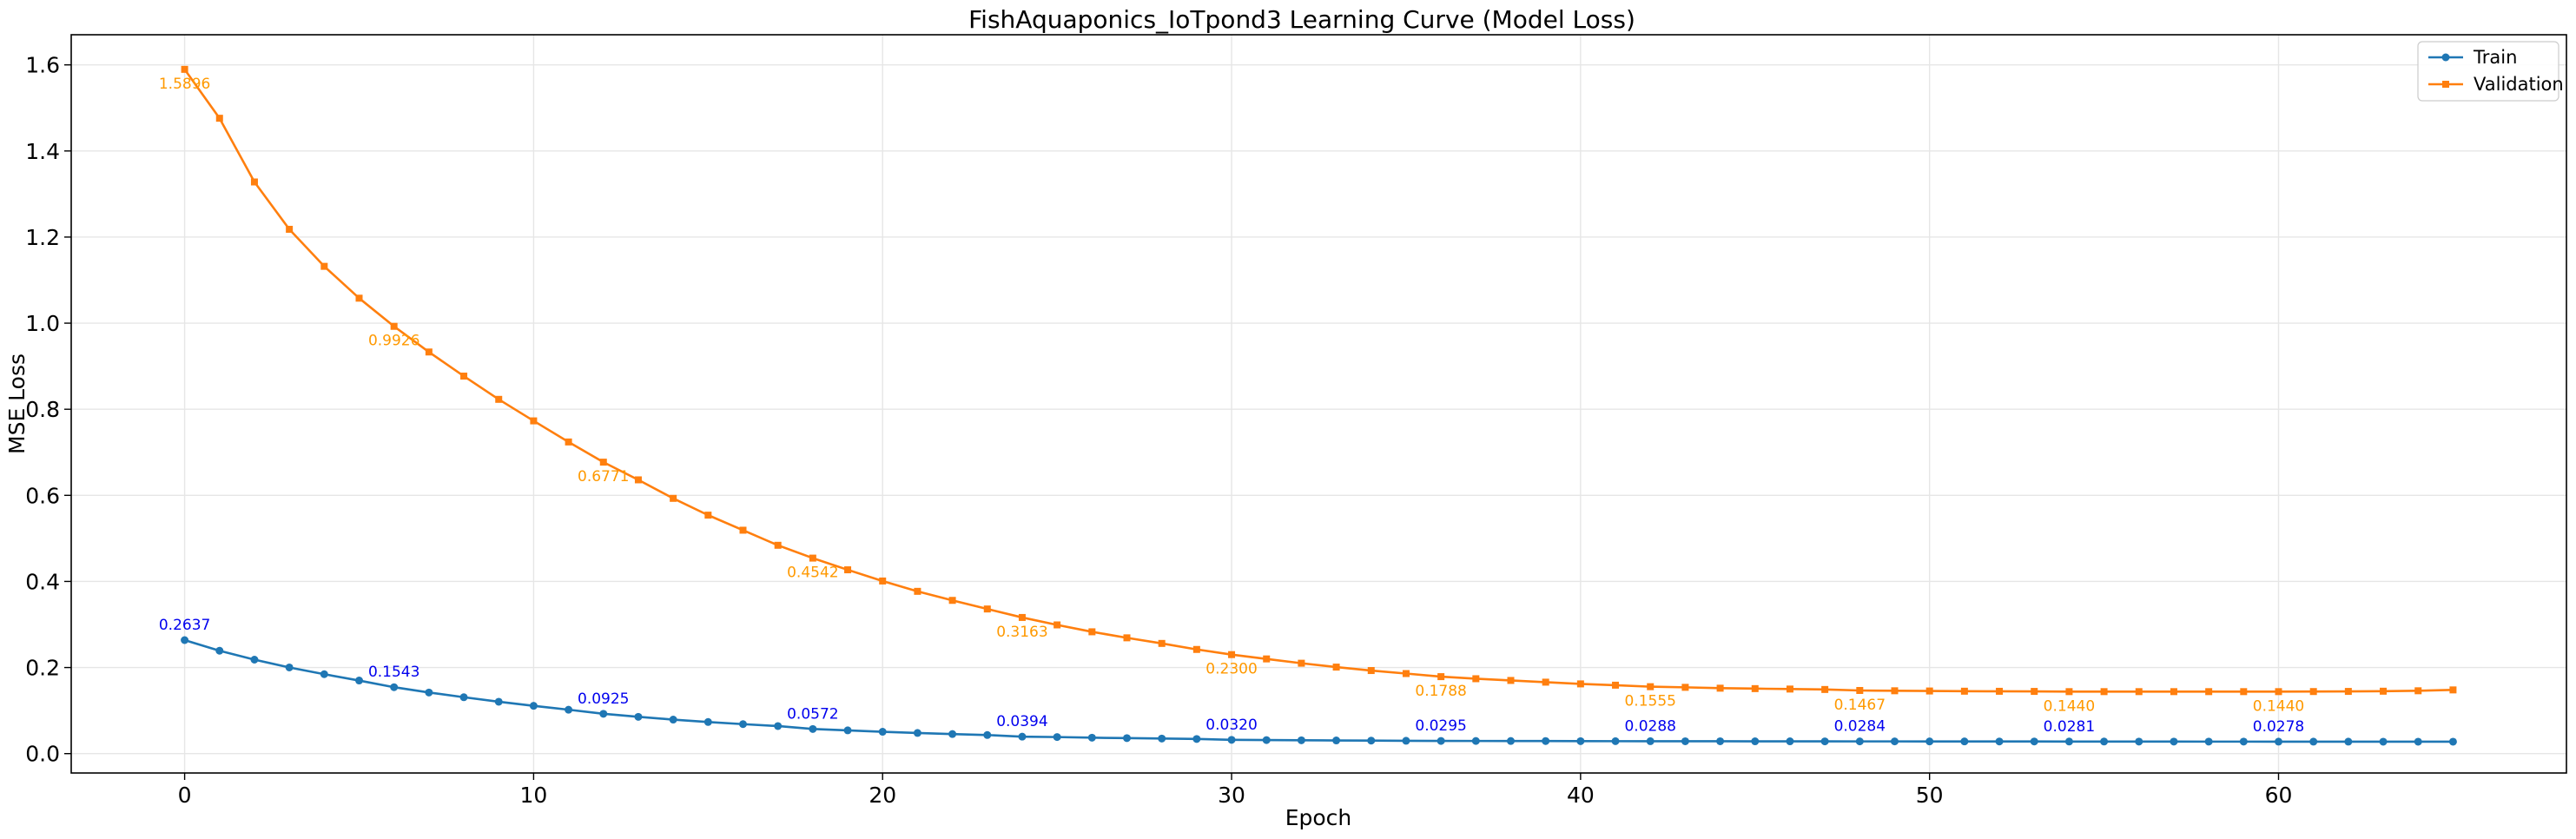 This screenshot has width=2576, height=839. I want to click on data-label: 0.1467, so click(1860, 705).